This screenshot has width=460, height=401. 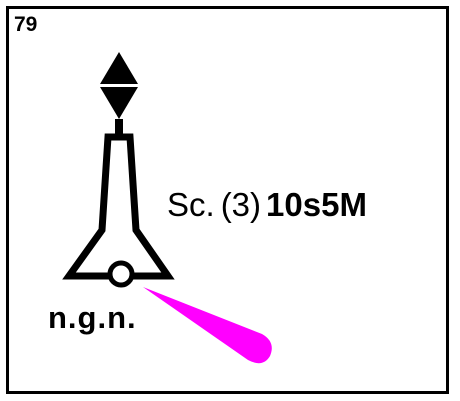 What do you see at coordinates (118, 206) in the screenshot?
I see `beacon-tower-icon` at bounding box center [118, 206].